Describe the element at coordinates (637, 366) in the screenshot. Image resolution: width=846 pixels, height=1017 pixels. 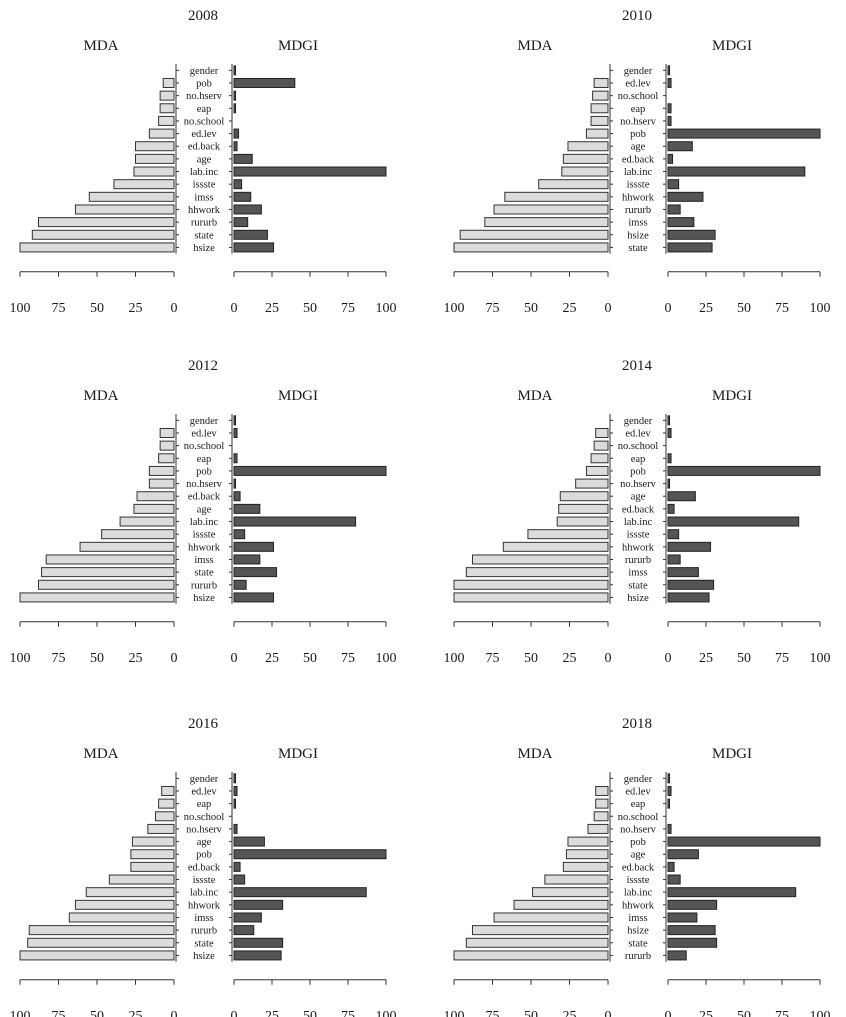
I see `panel-title: 2014` at that location.